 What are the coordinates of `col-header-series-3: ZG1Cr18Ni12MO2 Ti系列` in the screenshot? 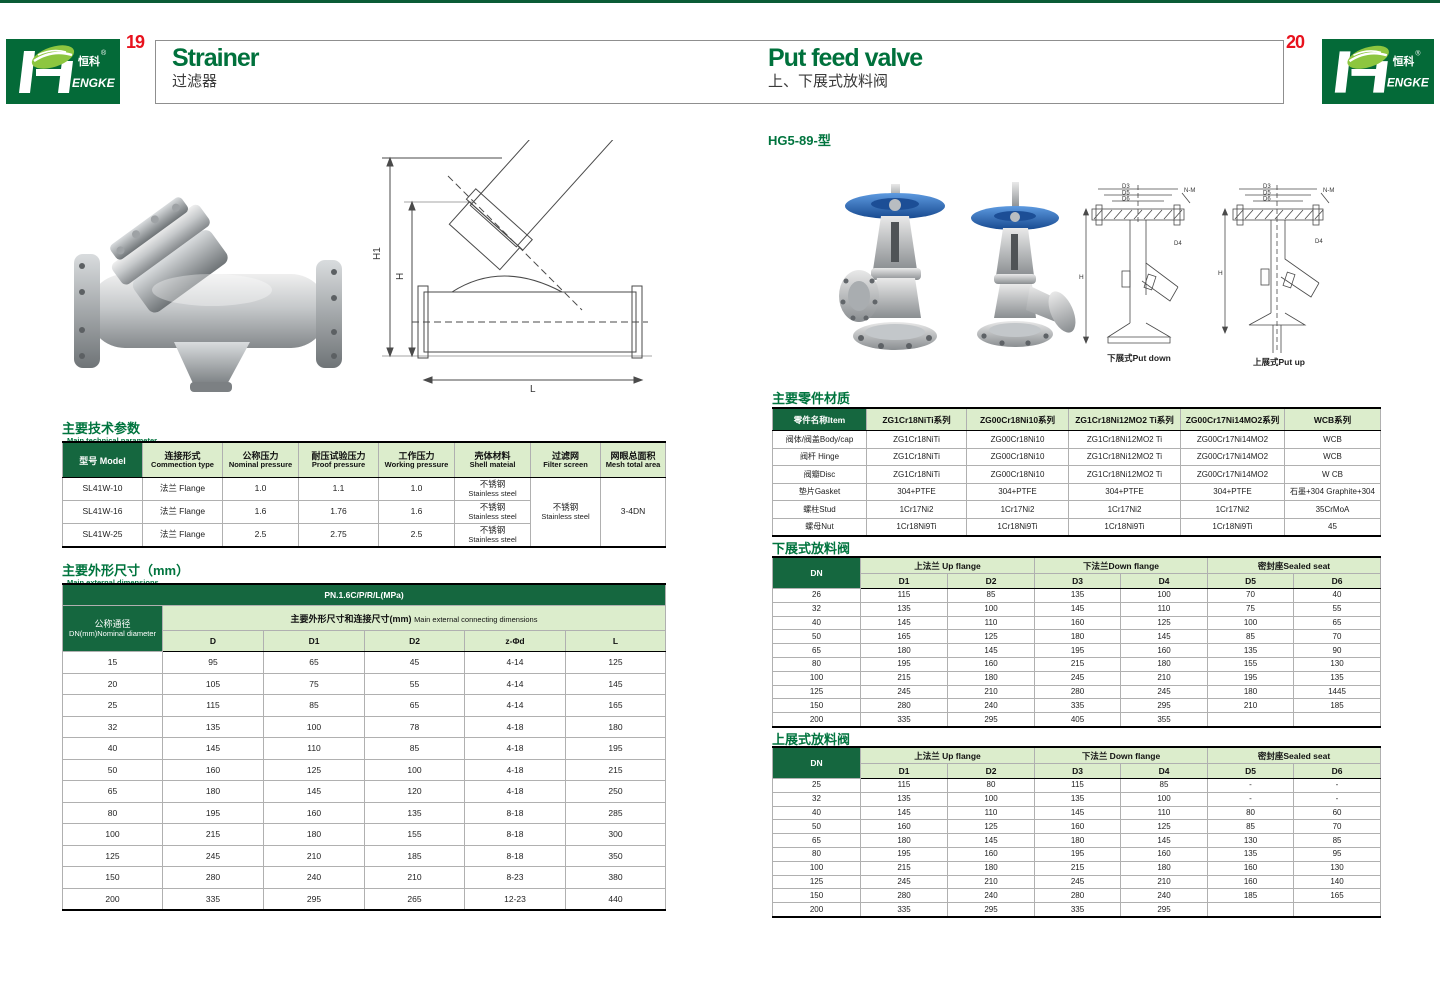 It's located at (1124, 419).